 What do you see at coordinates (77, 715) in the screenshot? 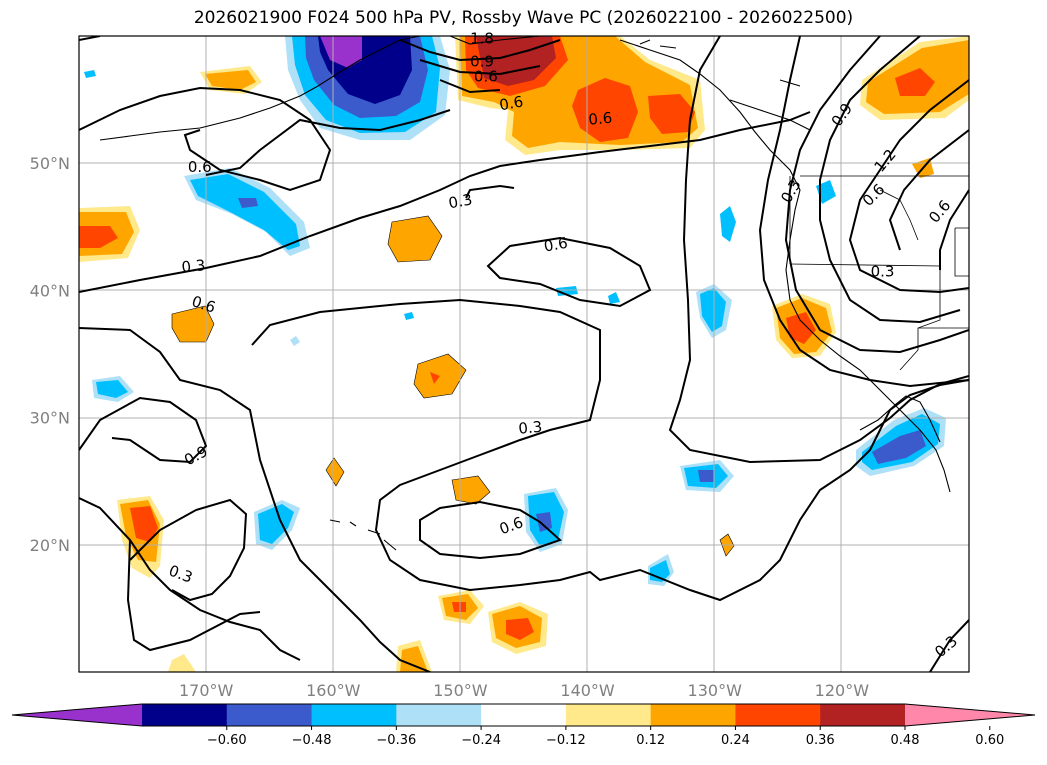
I see `colorbar-extend-low` at bounding box center [77, 715].